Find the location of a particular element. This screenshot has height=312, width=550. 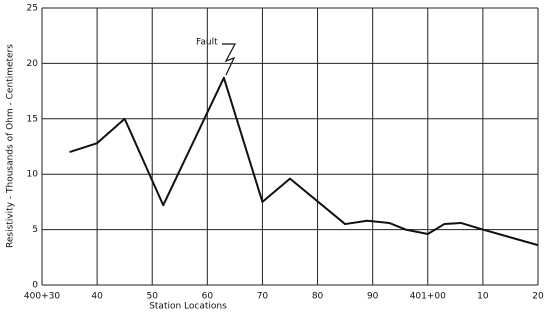

x-tick-label: 50 is located at coordinates (152, 297).